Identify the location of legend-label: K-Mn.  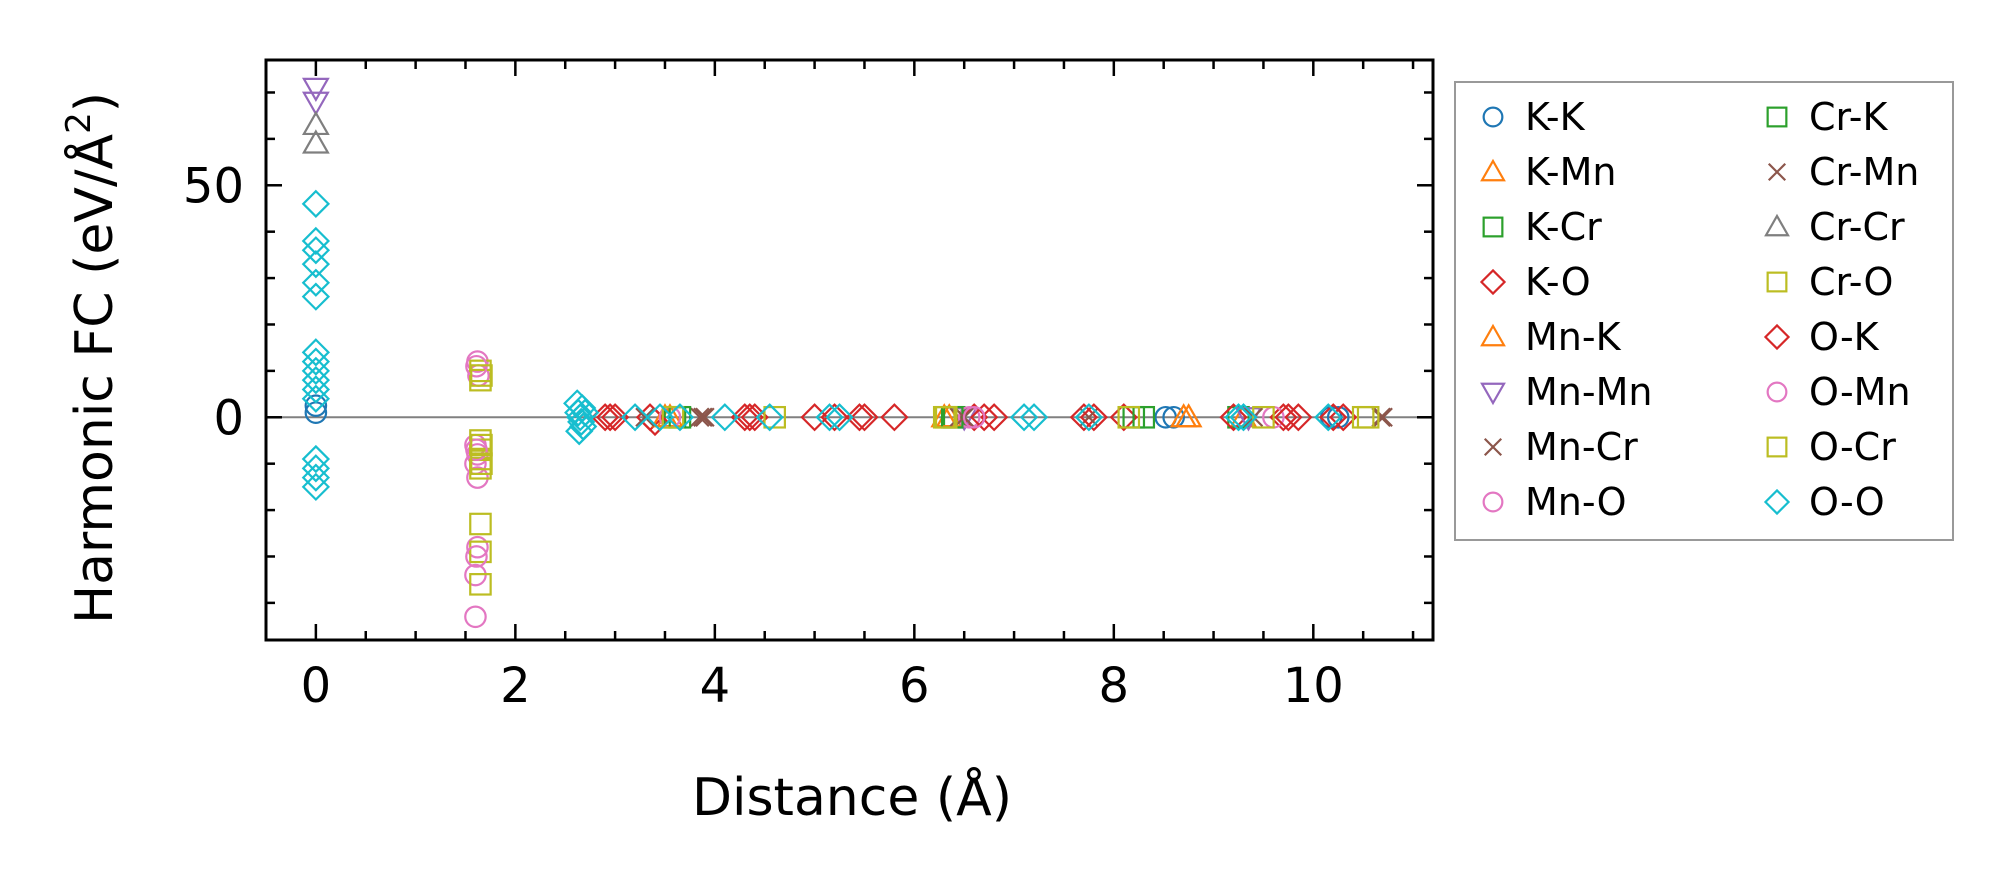
(1571, 172).